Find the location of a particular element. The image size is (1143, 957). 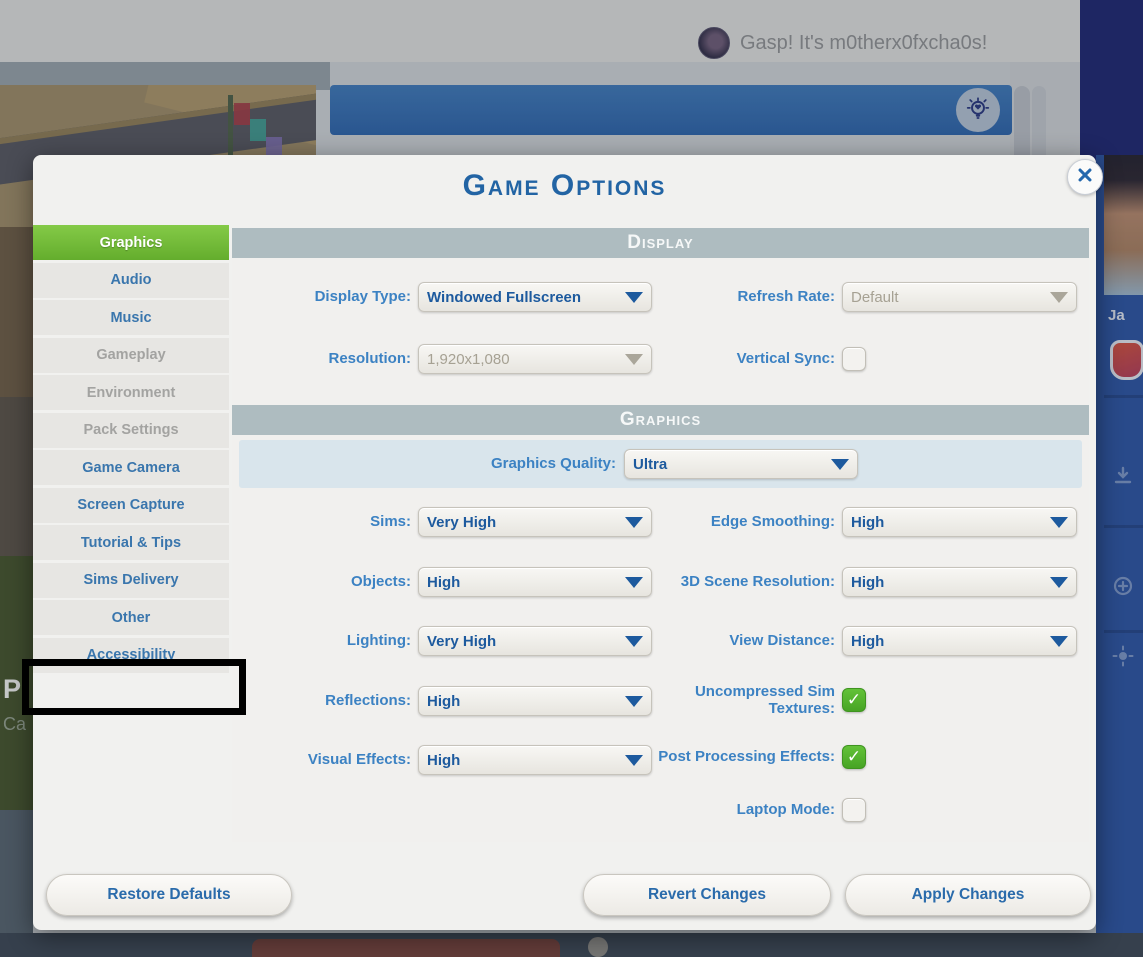

notification-banner is located at coordinates (671, 110).